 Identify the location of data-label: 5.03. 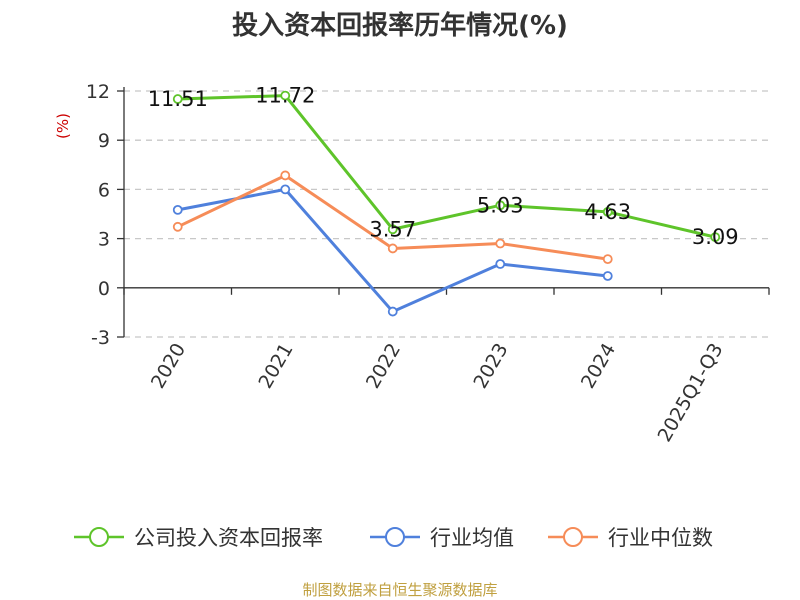
(500, 205).